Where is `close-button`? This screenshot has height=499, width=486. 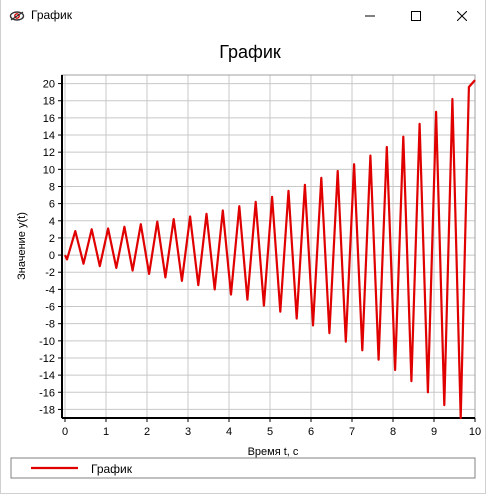
close-button is located at coordinates (462, 16).